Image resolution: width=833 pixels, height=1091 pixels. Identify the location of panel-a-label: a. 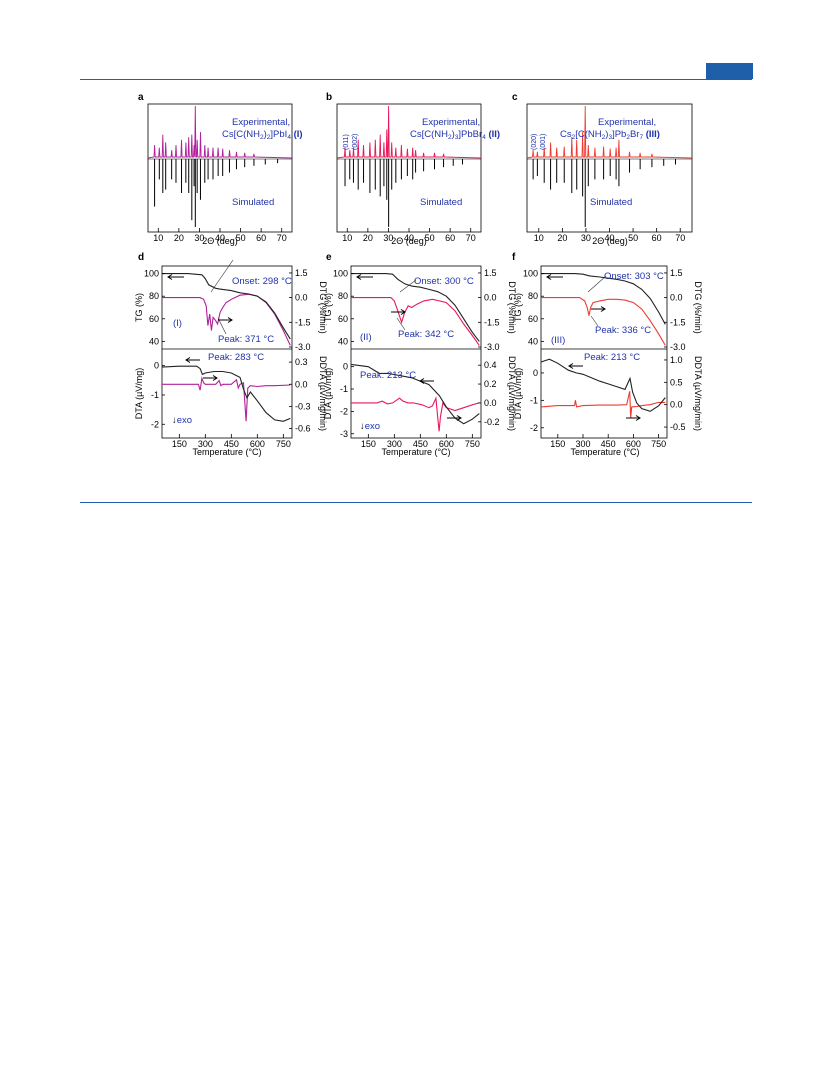
(141, 97).